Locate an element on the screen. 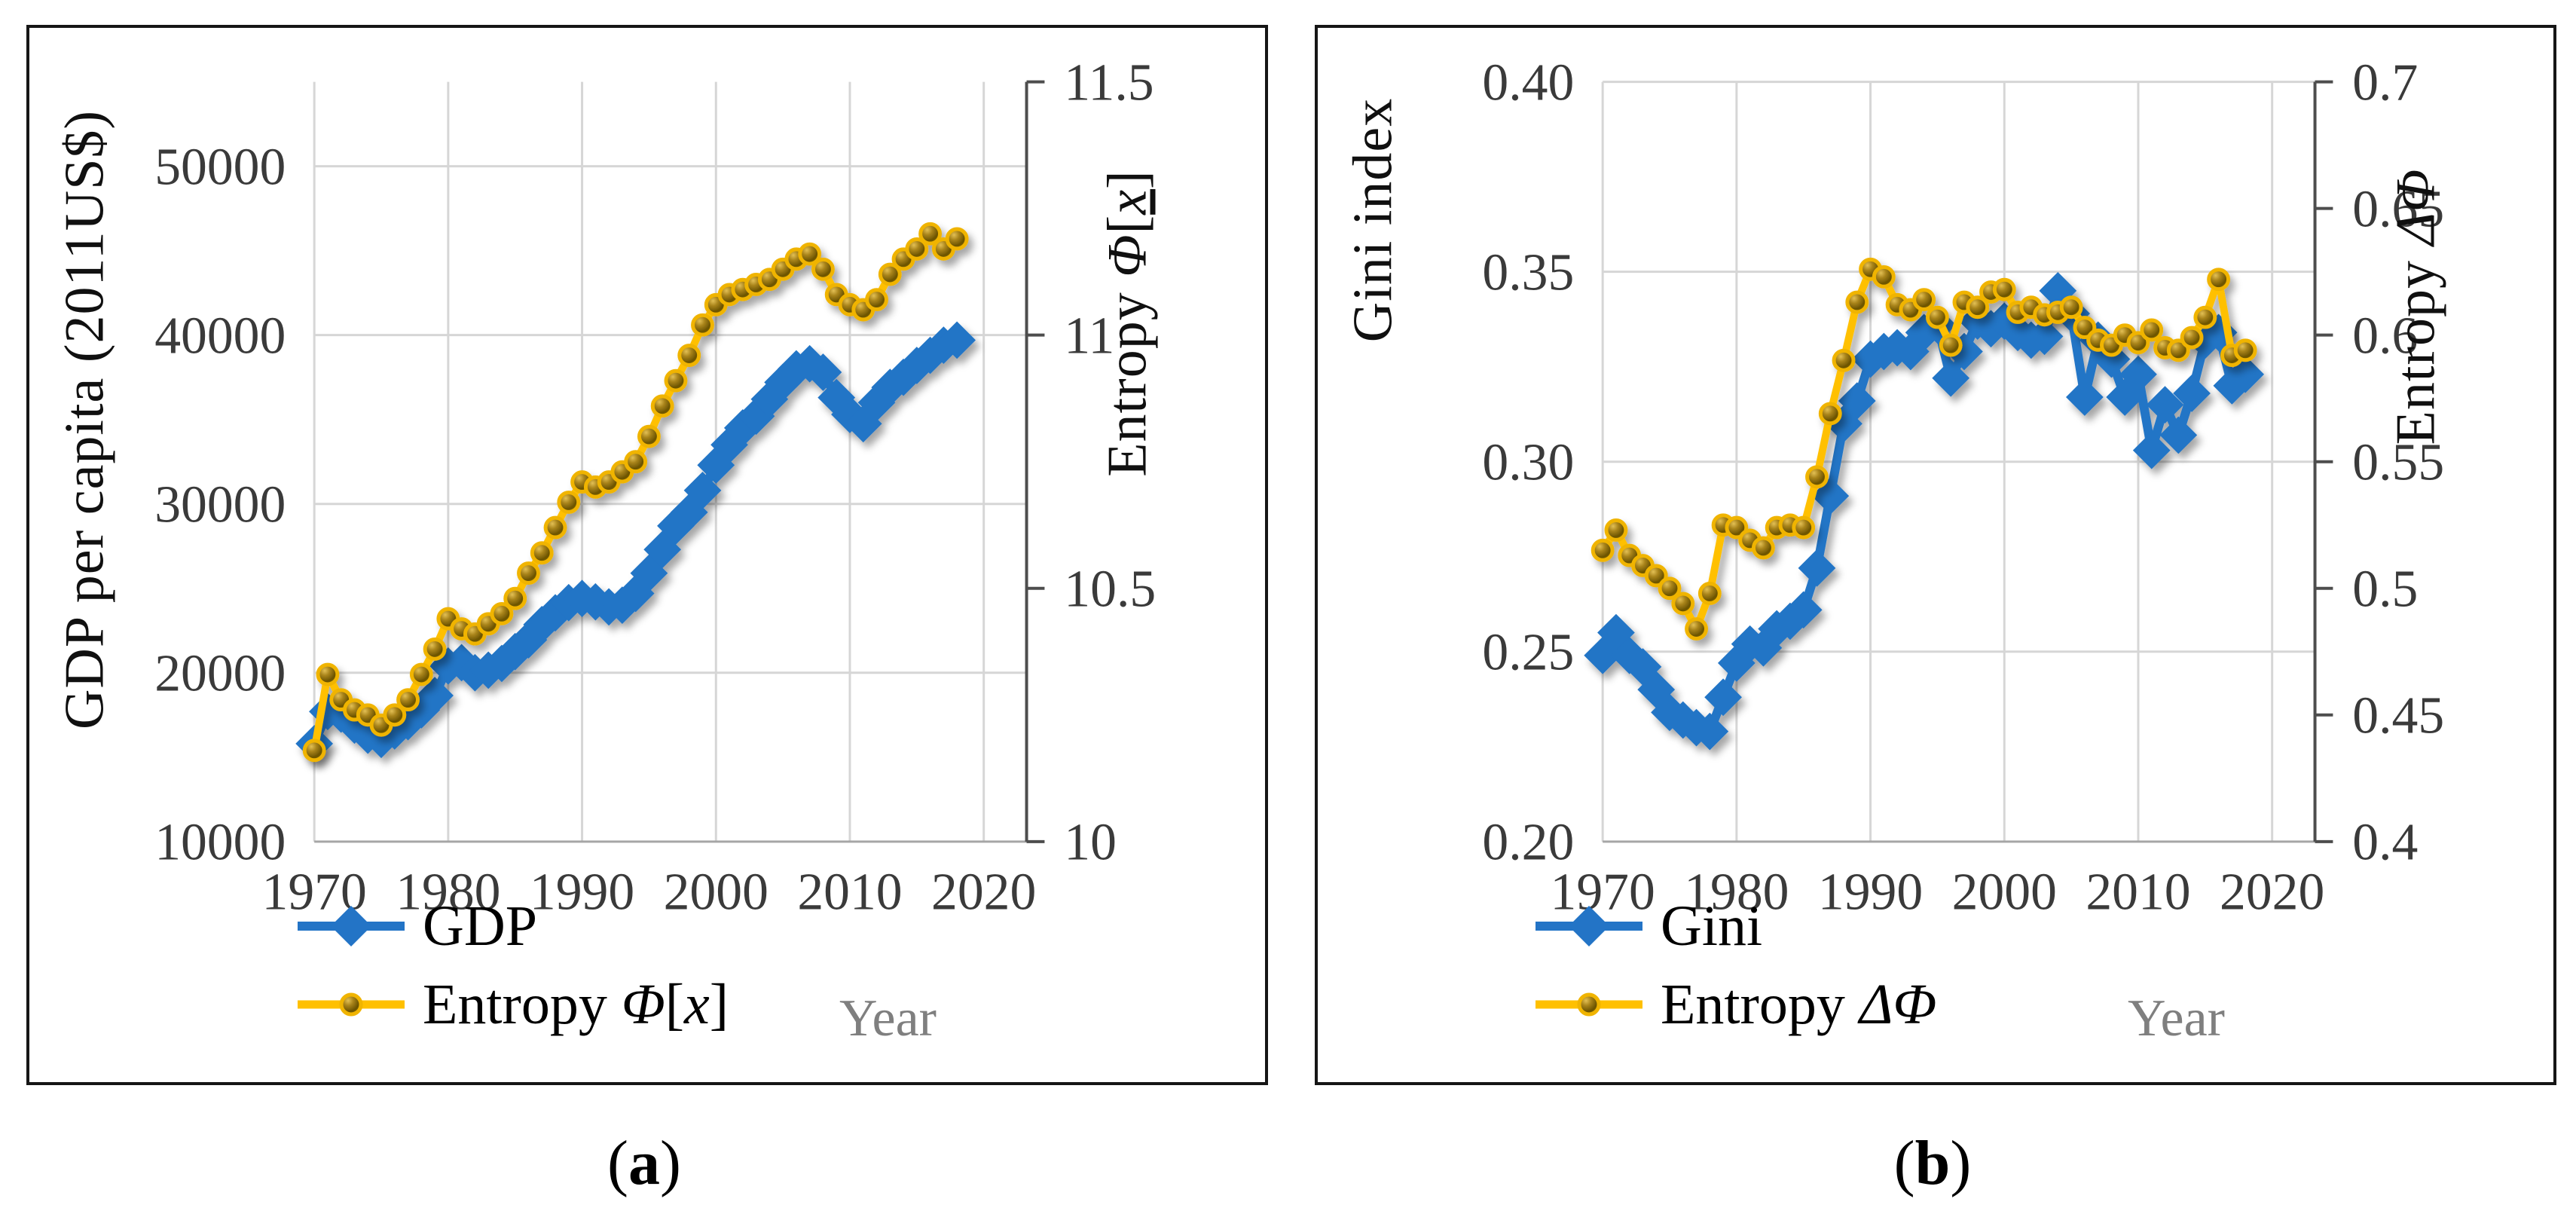 The height and width of the screenshot is (1217, 2576). panel-a-legend-label-gdp: GDP is located at coordinates (480, 926).